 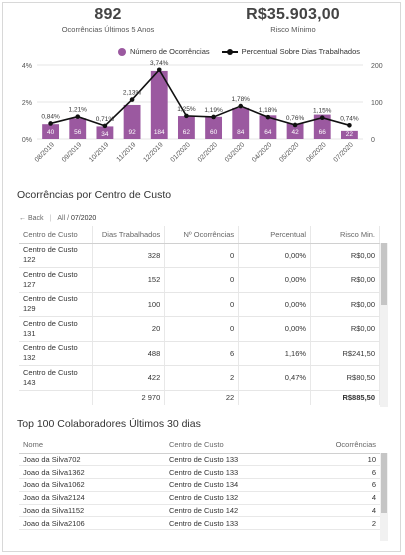 I want to click on line-value-label: 1,18%, so click(x=268, y=110).